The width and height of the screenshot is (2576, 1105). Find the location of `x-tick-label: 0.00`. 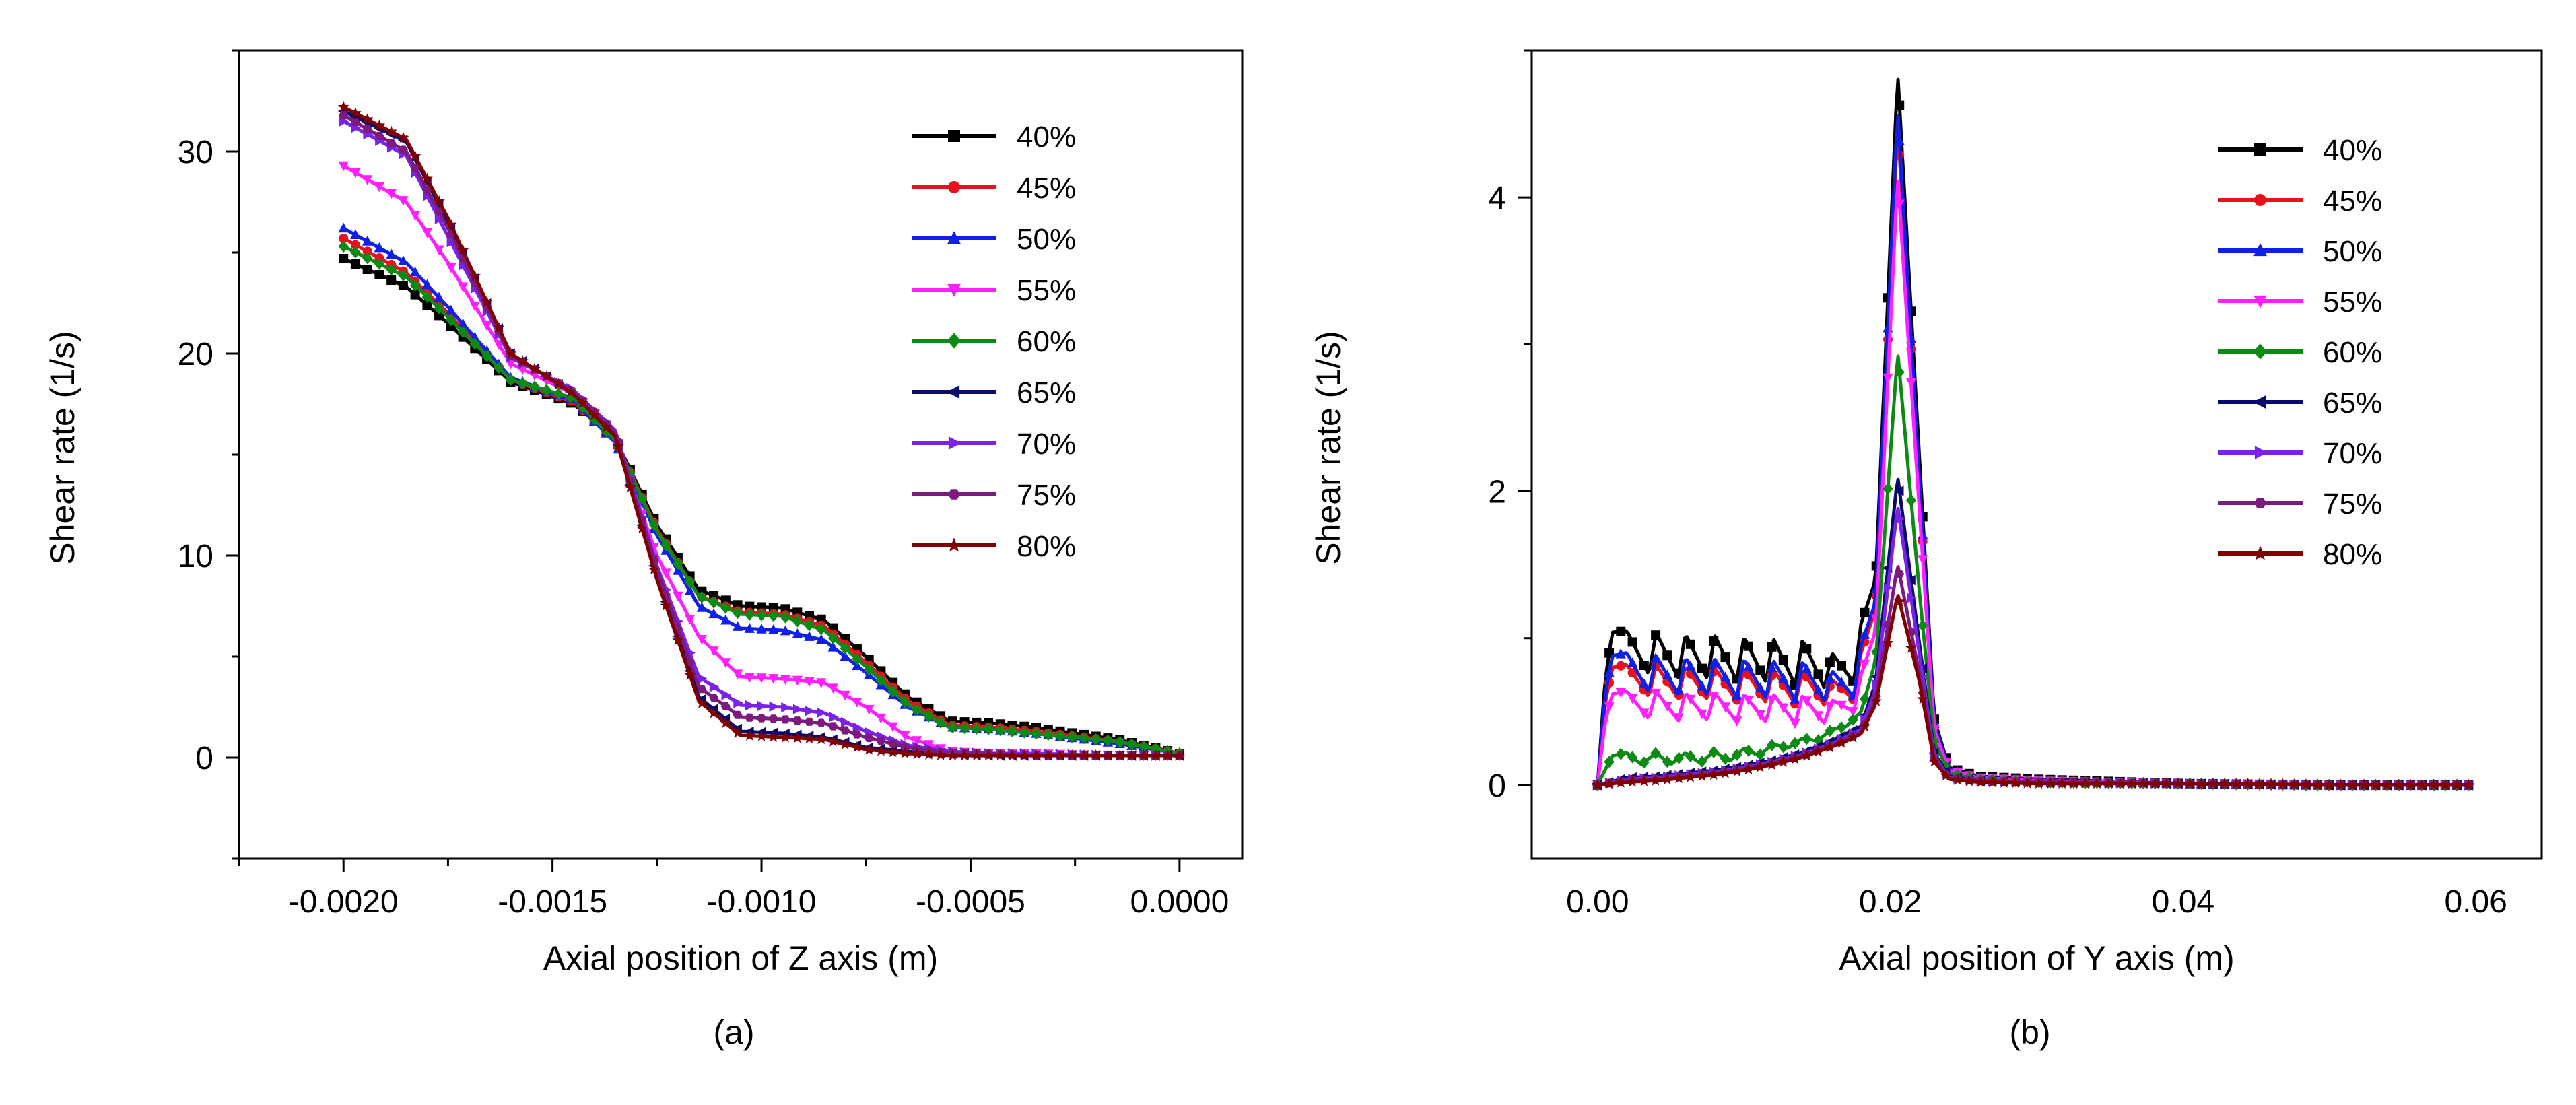

x-tick-label: 0.00 is located at coordinates (1597, 902).